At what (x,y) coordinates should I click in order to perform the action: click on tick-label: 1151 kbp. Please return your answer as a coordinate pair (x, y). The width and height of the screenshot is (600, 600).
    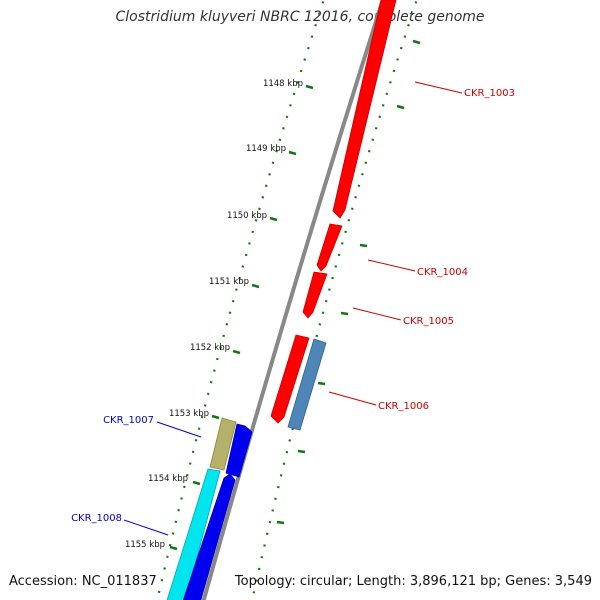
    Looking at the image, I should click on (229, 282).